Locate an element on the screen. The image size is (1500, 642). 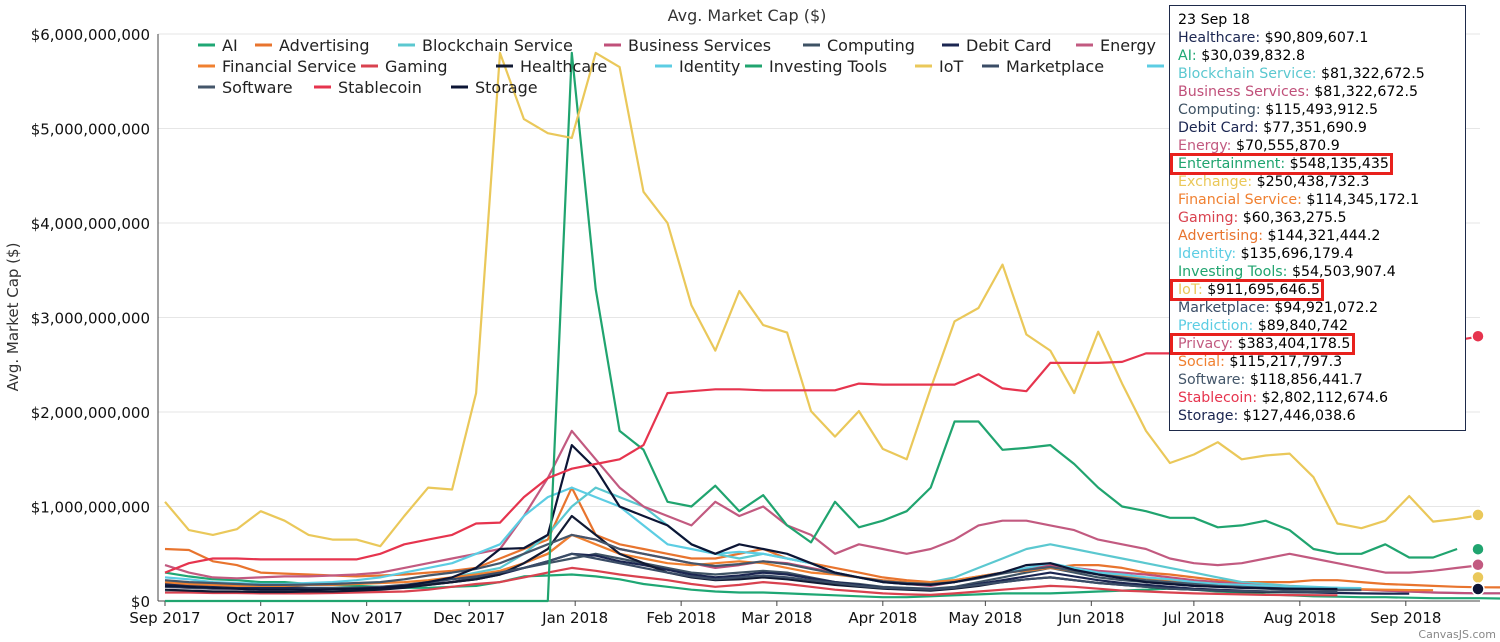
tooltip-label: Identity: is located at coordinates (1209, 254).